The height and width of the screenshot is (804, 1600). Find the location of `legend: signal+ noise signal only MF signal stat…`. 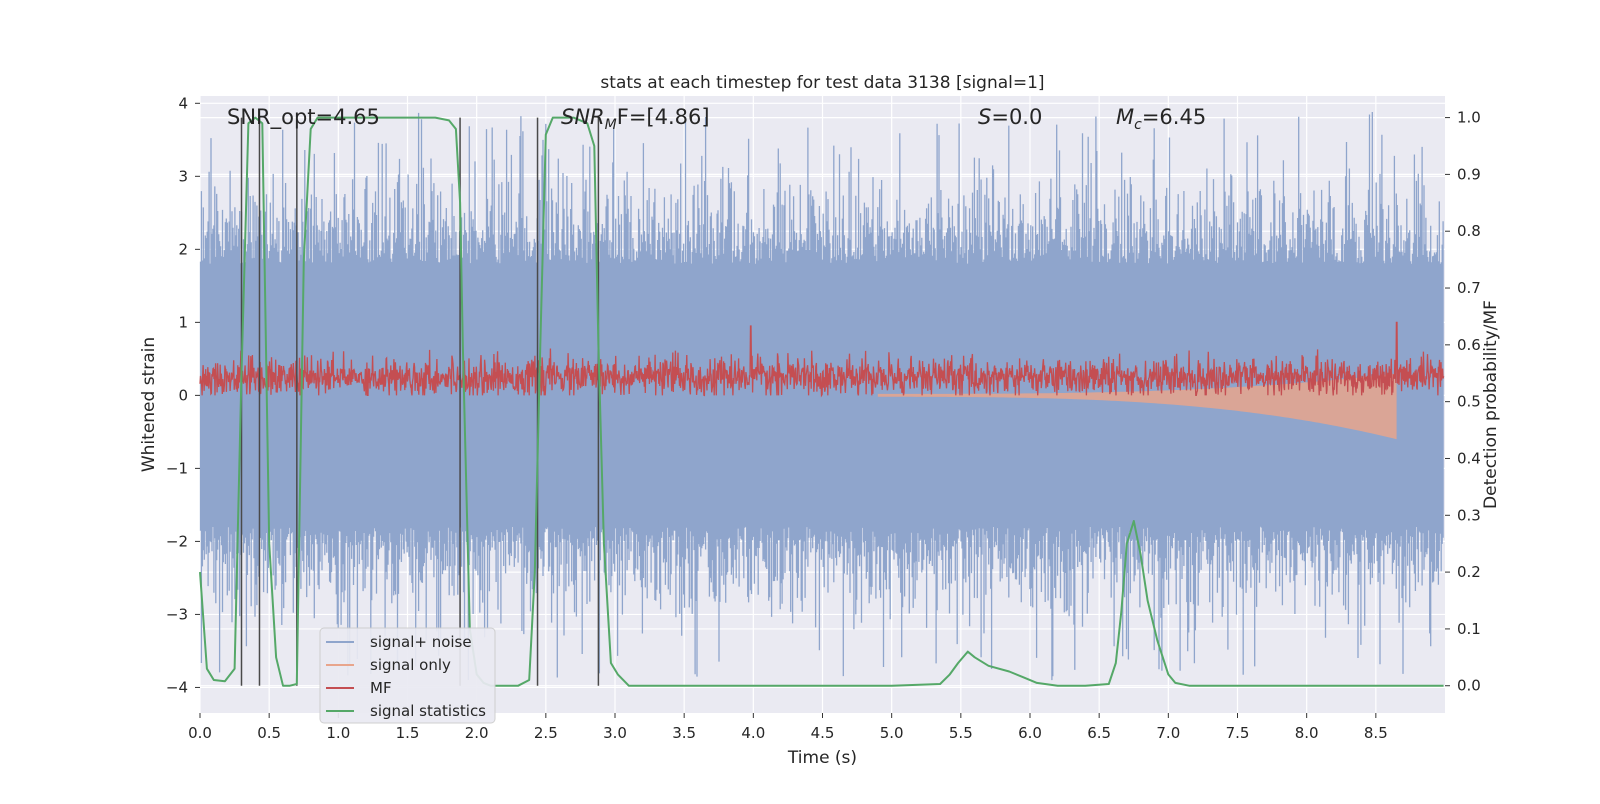

legend: signal+ noise signal only MF signal stat… is located at coordinates (407, 675).